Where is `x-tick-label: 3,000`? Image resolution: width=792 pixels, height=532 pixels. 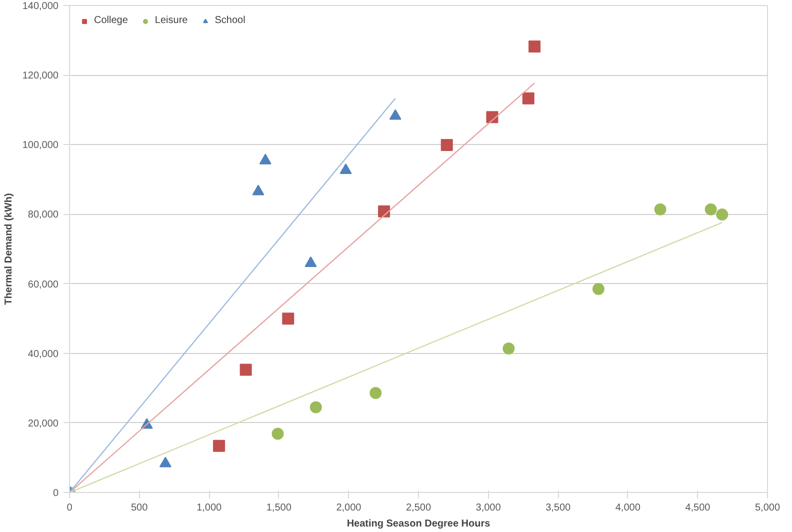 x-tick-label: 3,000 is located at coordinates (489, 508).